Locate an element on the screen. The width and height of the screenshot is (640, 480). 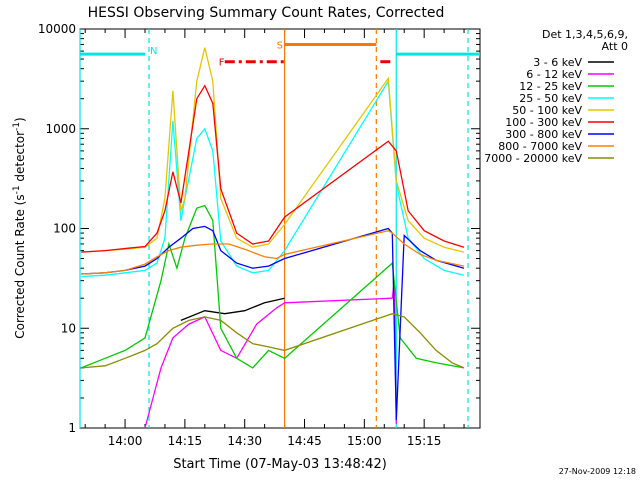
y-tick-label: 1000 is located at coordinates (60, 129).